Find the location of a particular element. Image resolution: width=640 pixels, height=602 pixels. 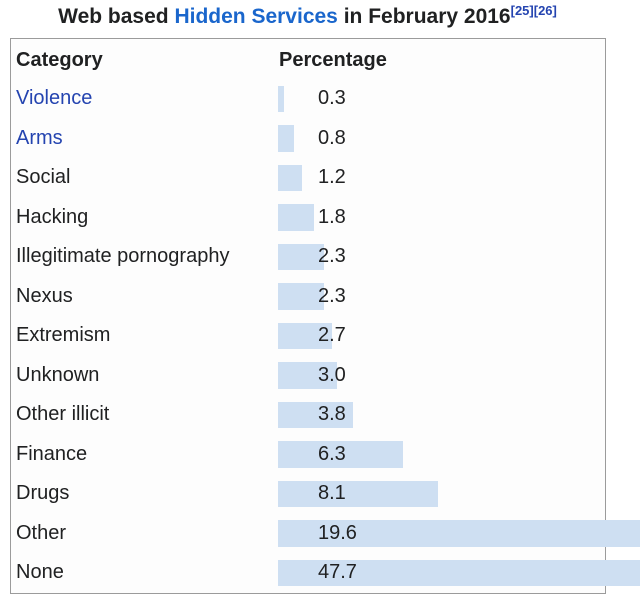

percentage-value: 6.3 is located at coordinates (332, 453).